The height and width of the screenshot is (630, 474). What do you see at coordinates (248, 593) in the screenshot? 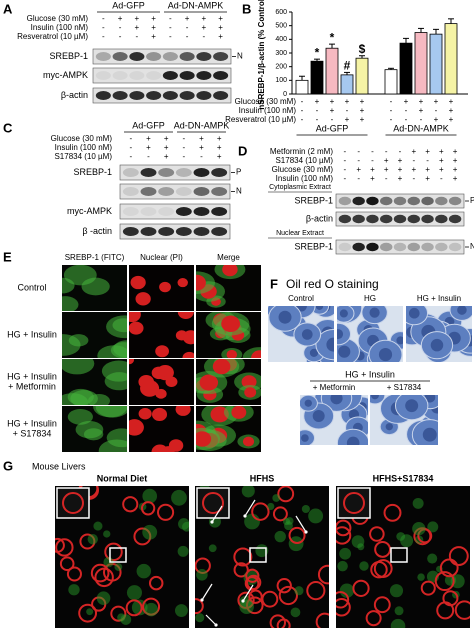
I see `arrow` at bounding box center [248, 593].